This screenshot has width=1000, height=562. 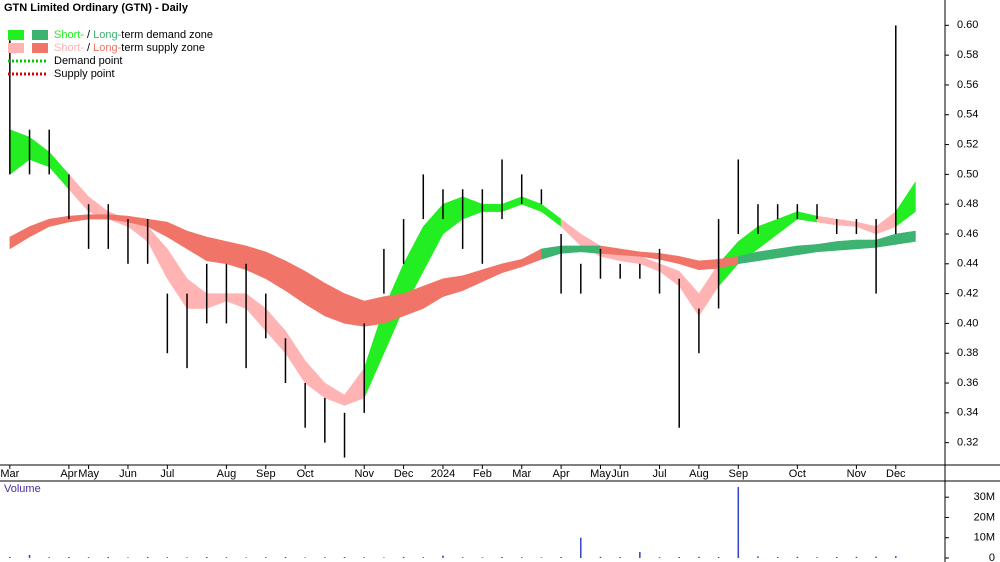 I want to click on y-tick-label: 10M, so click(x=984, y=538).